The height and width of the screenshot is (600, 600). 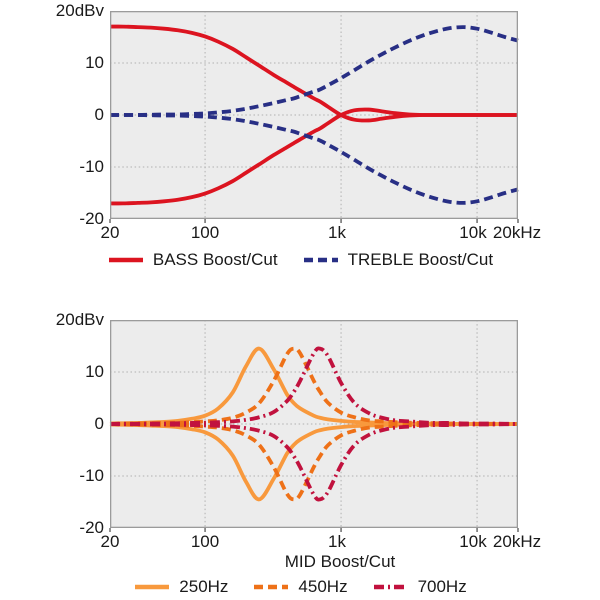 What do you see at coordinates (79, 319) in the screenshot?
I see `y-tick-20dbv-mid: 20dBv` at bounding box center [79, 319].